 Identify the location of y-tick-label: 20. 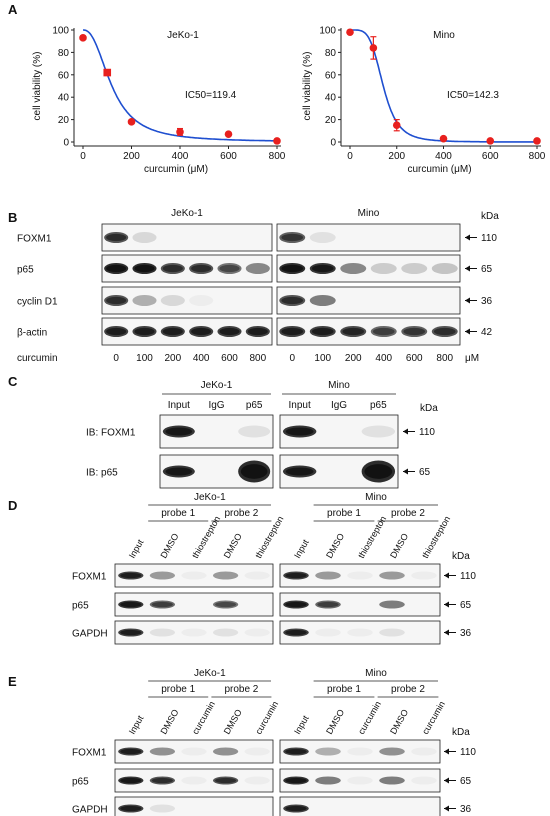
(331, 120).